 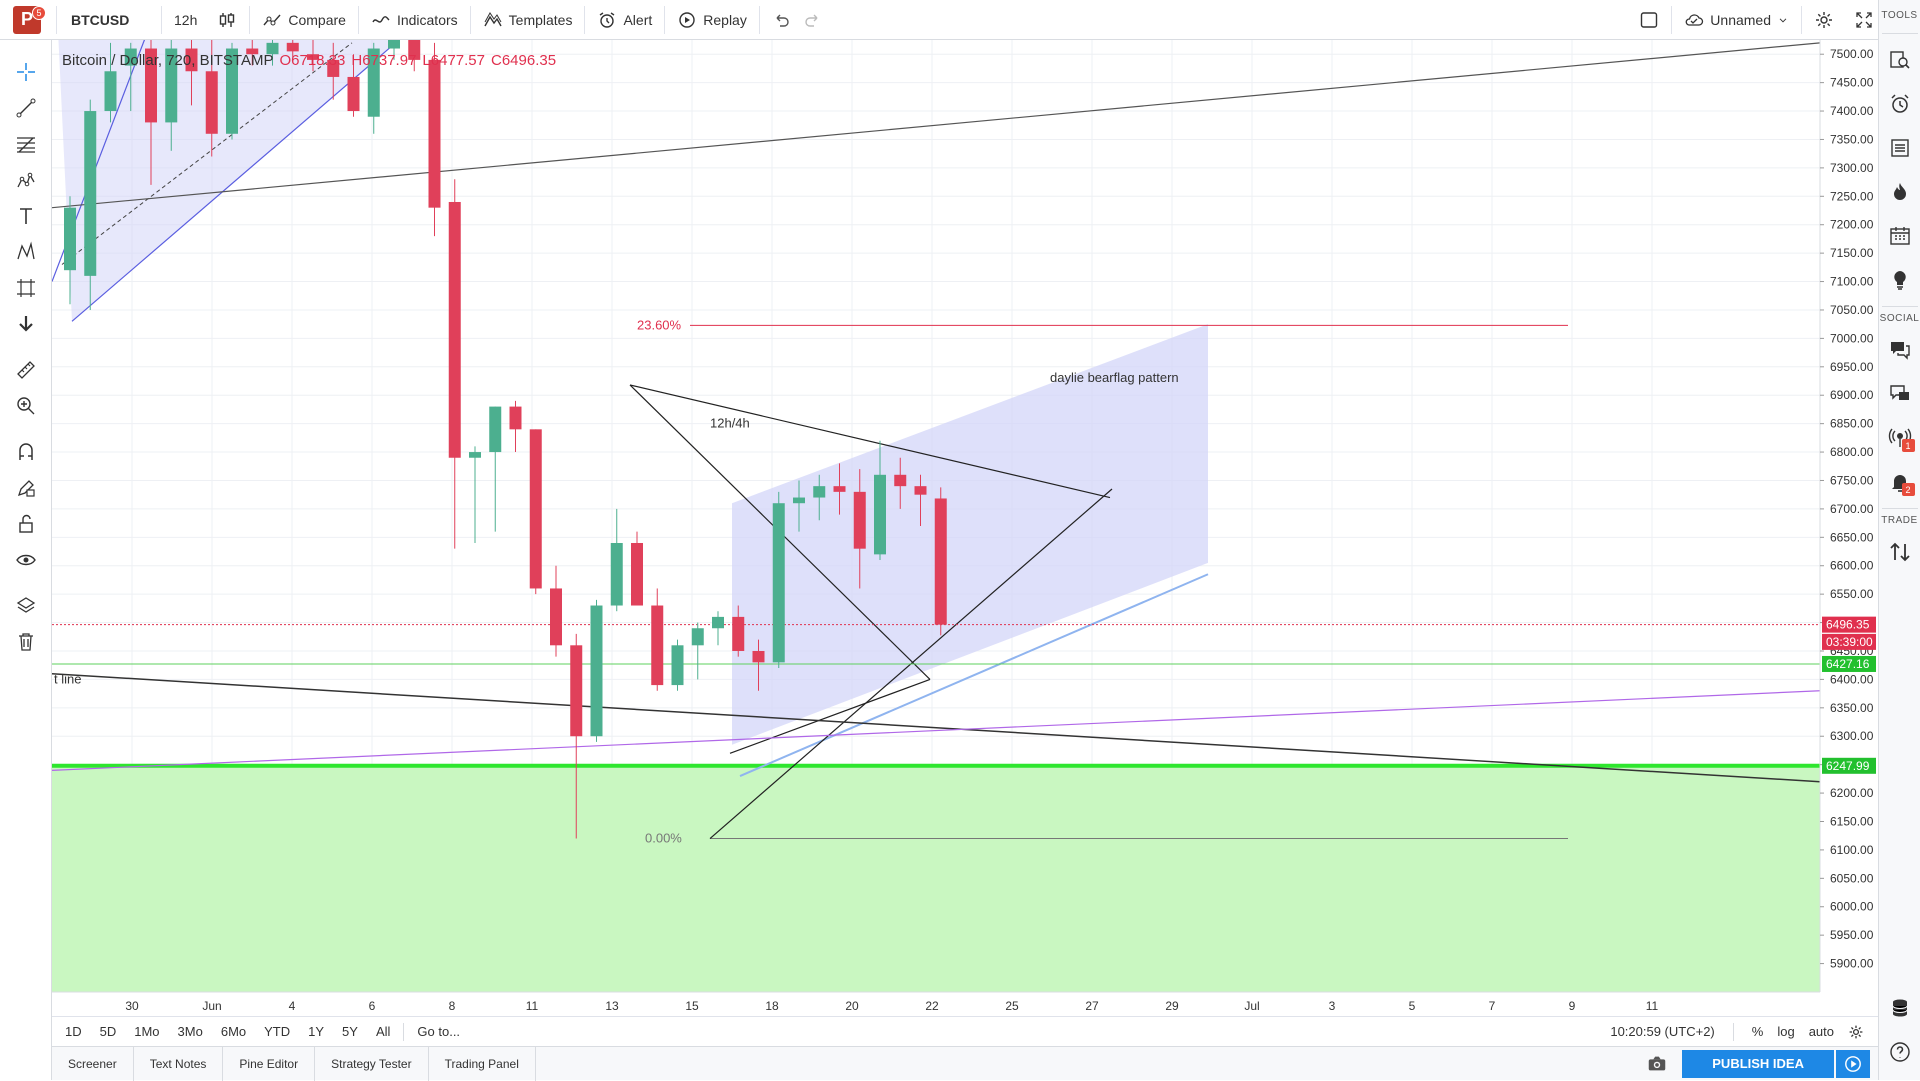 I want to click on fib-tool, so click(x=26, y=144).